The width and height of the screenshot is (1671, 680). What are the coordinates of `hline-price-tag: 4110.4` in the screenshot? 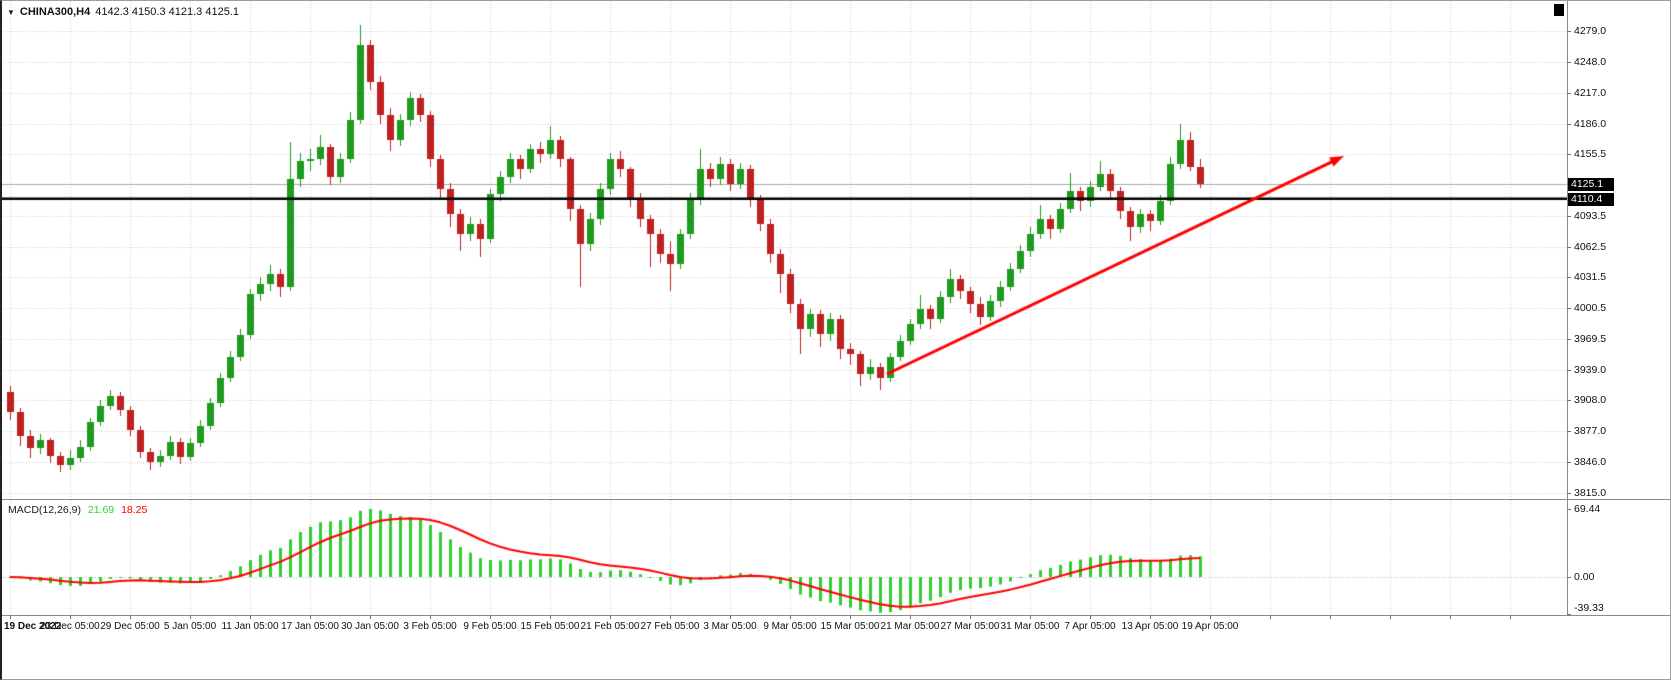 It's located at (1591, 199).